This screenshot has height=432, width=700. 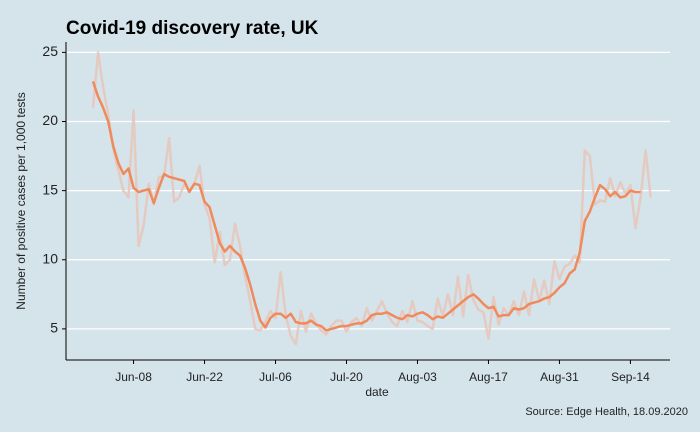 What do you see at coordinates (488, 377) in the screenshot?
I see `x-tick-label: Aug-17` at bounding box center [488, 377].